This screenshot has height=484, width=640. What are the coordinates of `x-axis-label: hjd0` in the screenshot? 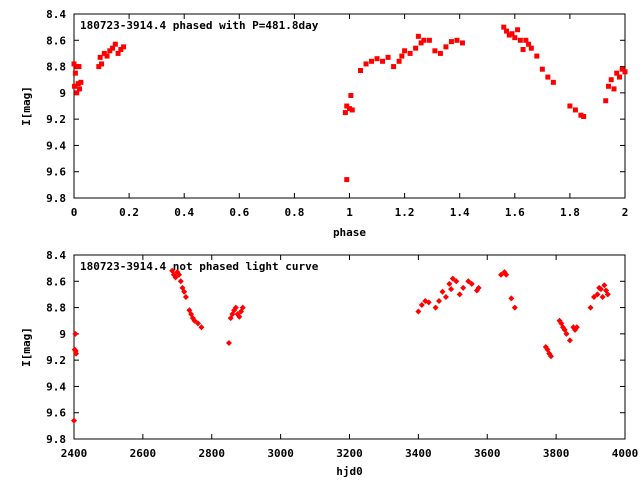 It's located at (349, 471).